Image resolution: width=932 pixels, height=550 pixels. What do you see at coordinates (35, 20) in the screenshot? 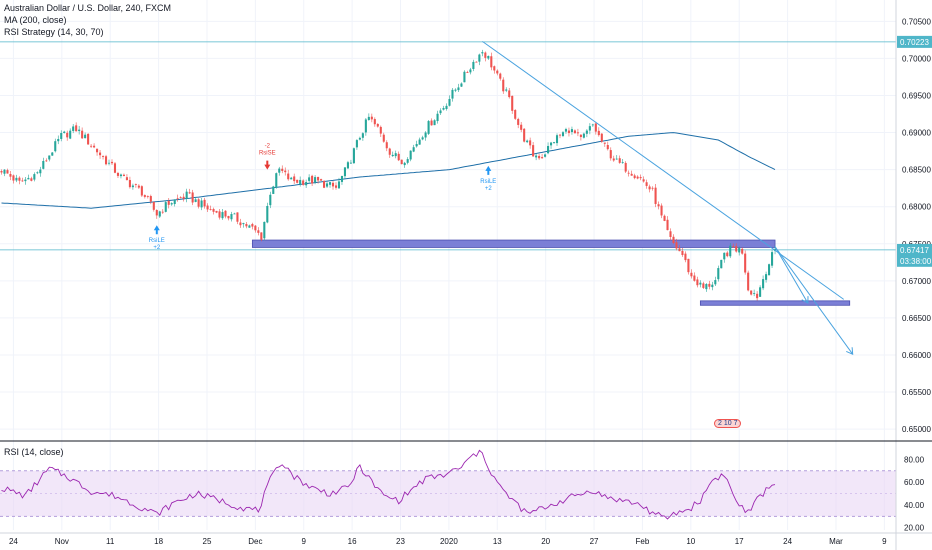
I see `ma-legend: MA (200, close)` at bounding box center [35, 20].